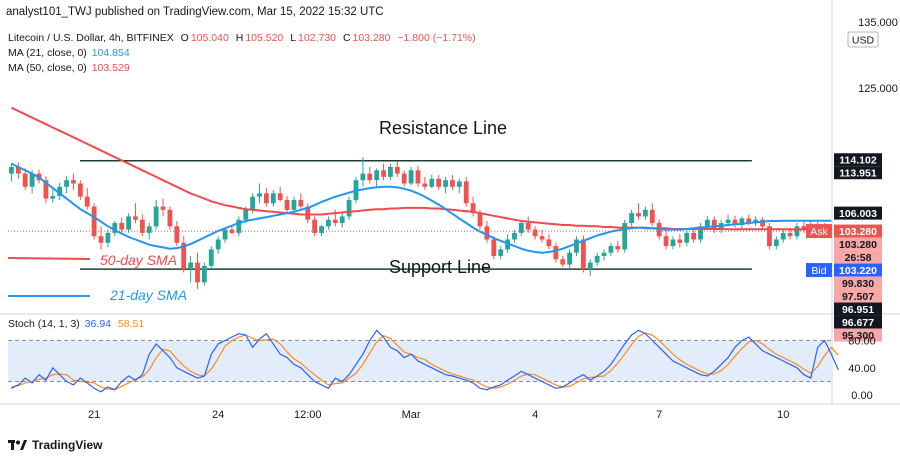  What do you see at coordinates (55, 445) in the screenshot?
I see `tradingview-logo: TradingView` at bounding box center [55, 445].